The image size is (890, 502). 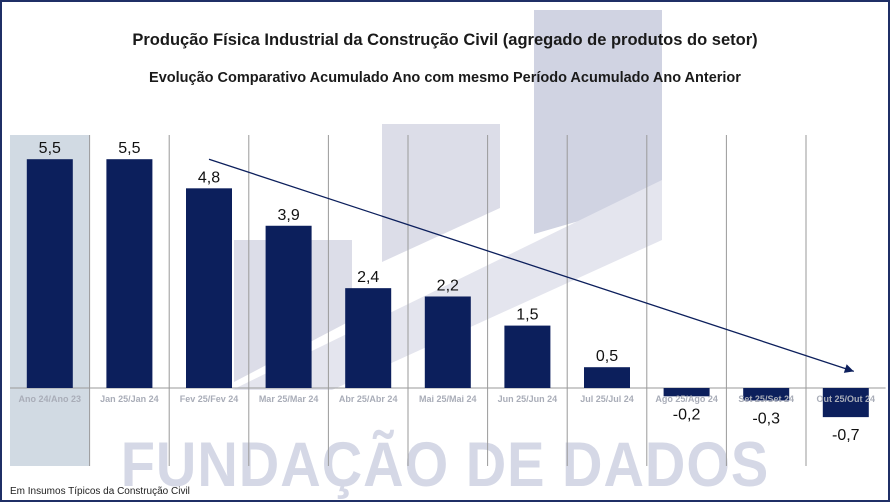 What do you see at coordinates (100, 491) in the screenshot?
I see `footnote: Em Insumos Típicos da Construção Civil` at bounding box center [100, 491].